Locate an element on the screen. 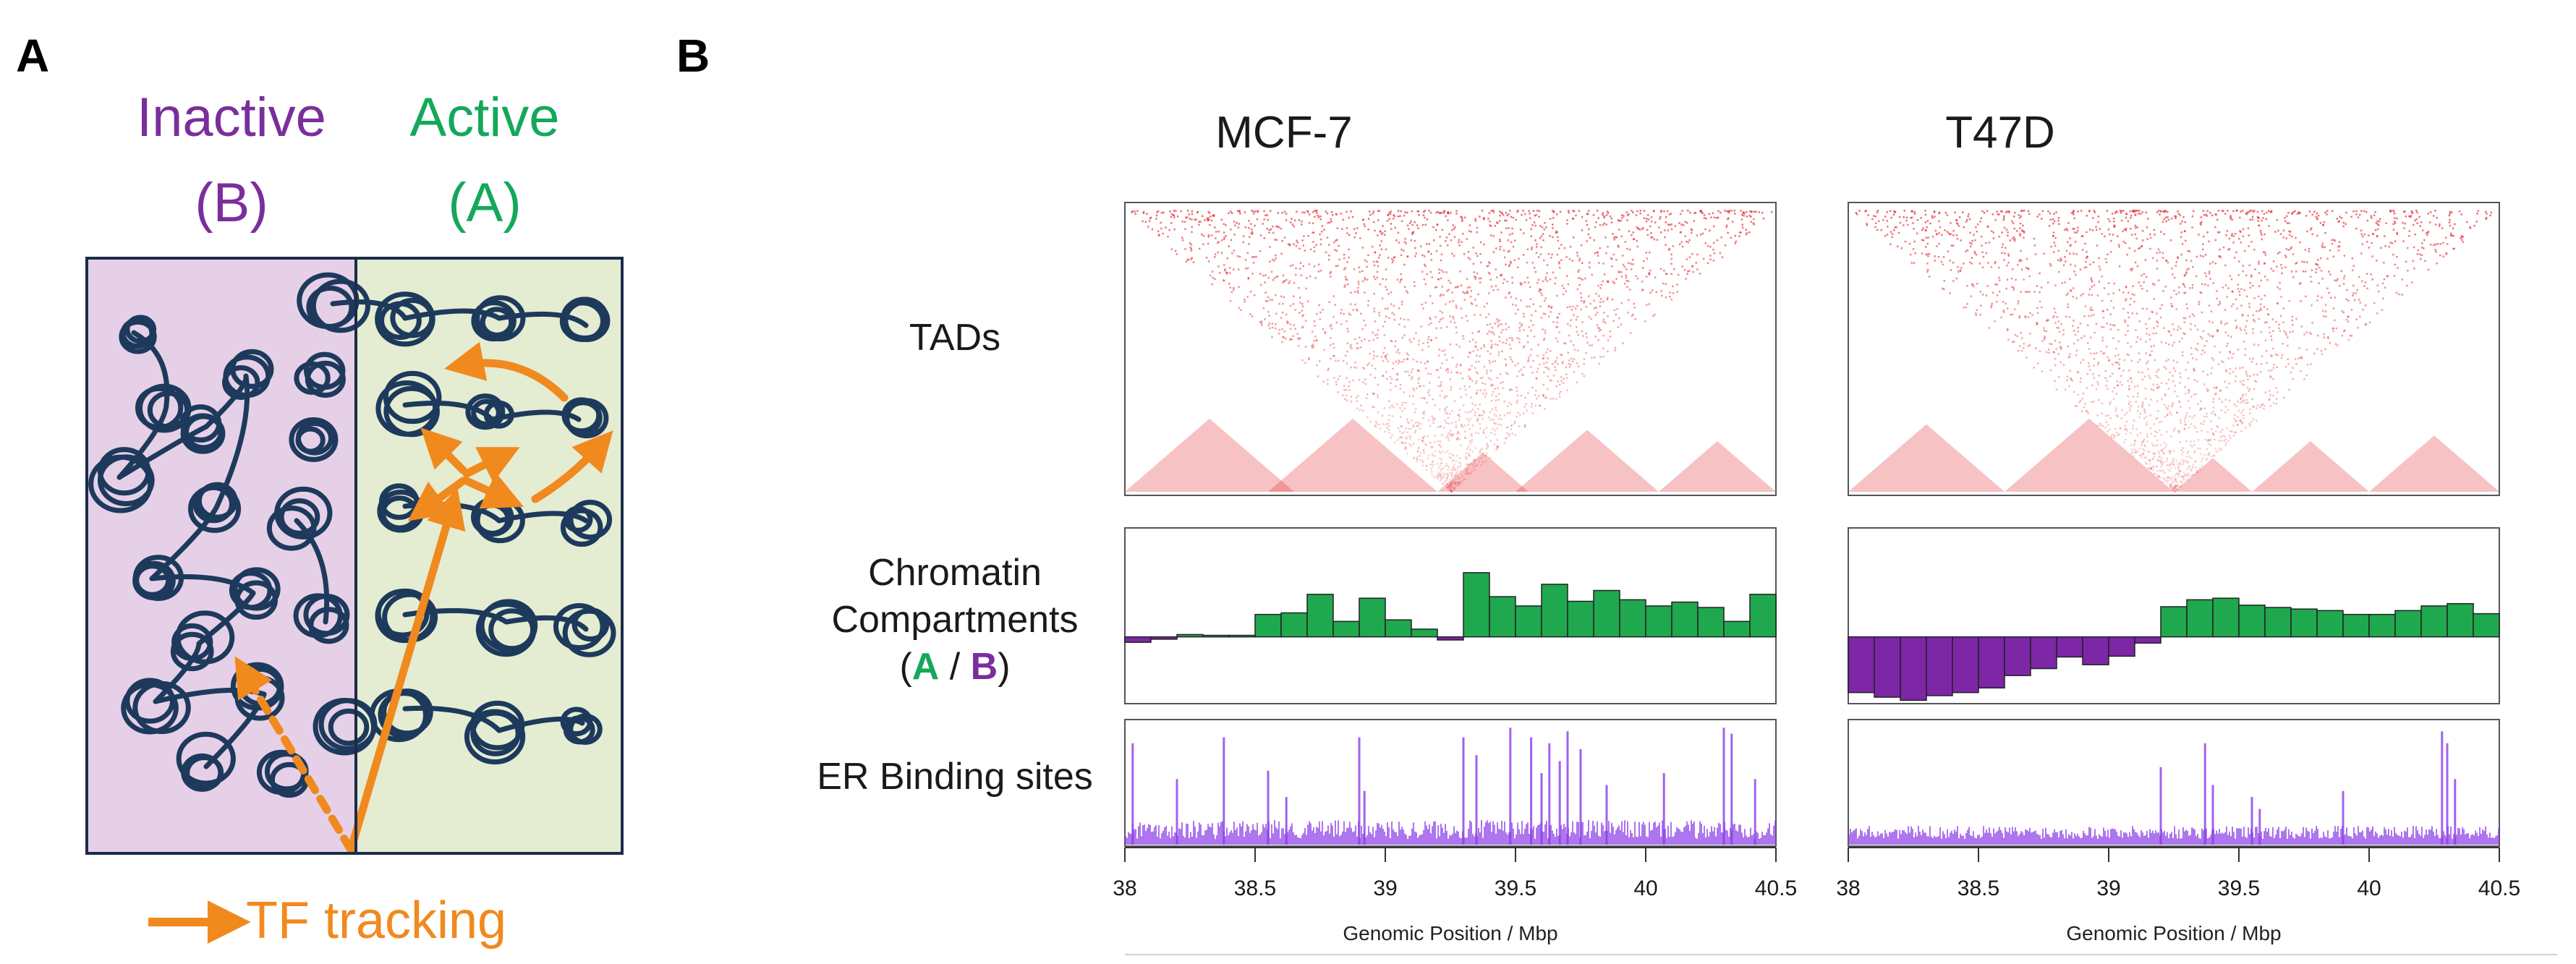 Image resolution: width=2576 pixels, height=964 pixels. tf-dotted-arrow is located at coordinates (294, 755).